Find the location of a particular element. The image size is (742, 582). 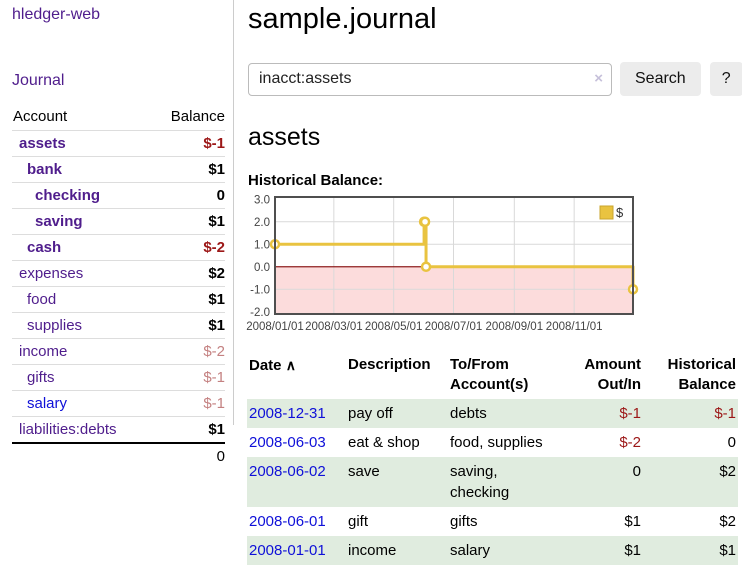

clear-search-icon: × is located at coordinates (598, 78).